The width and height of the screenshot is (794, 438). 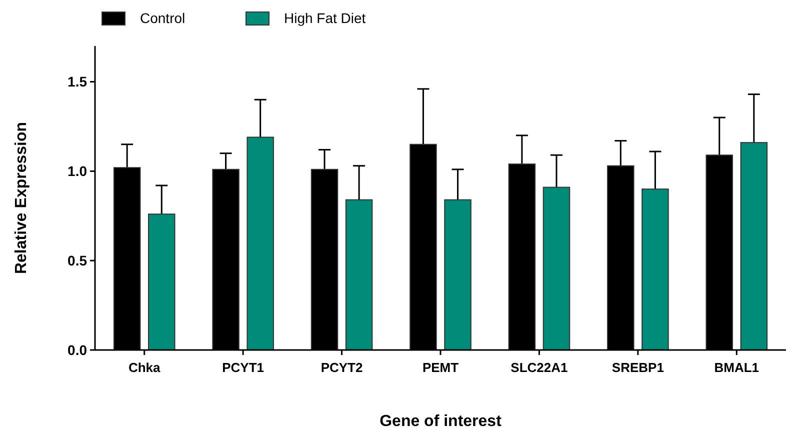 What do you see at coordinates (441, 421) in the screenshot?
I see `x-axis-title: Gene of interest` at bounding box center [441, 421].